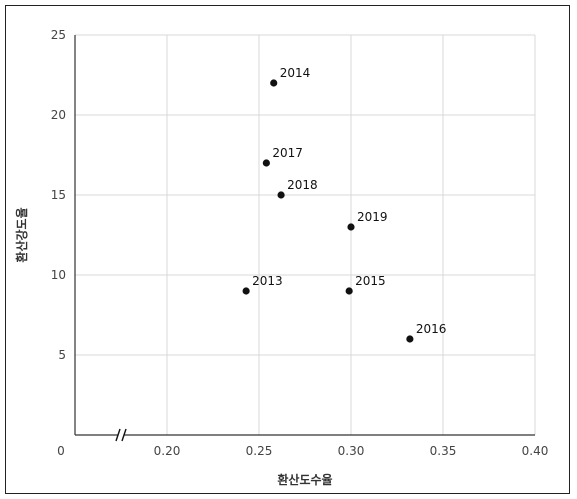 This screenshot has width=577, height=499. Describe the element at coordinates (410, 339) in the screenshot. I see `data-point-2016` at that location.